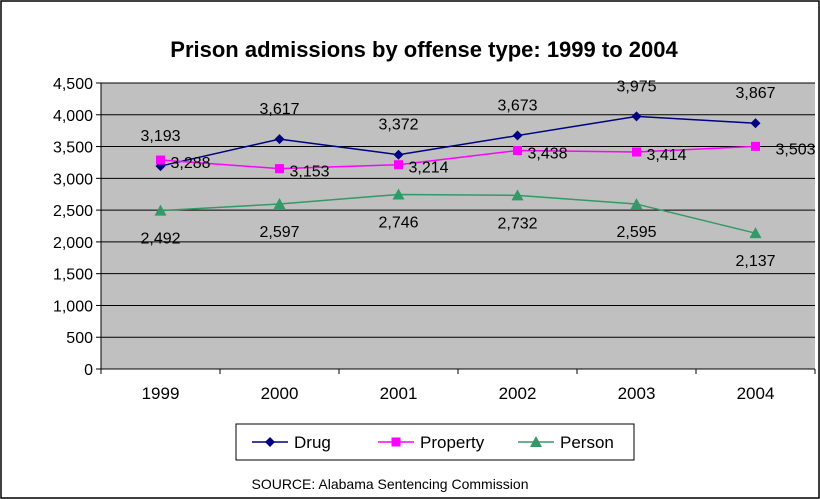 The height and width of the screenshot is (499, 820). Describe the element at coordinates (73, 179) in the screenshot. I see `y-tick-label: 3,000` at that location.